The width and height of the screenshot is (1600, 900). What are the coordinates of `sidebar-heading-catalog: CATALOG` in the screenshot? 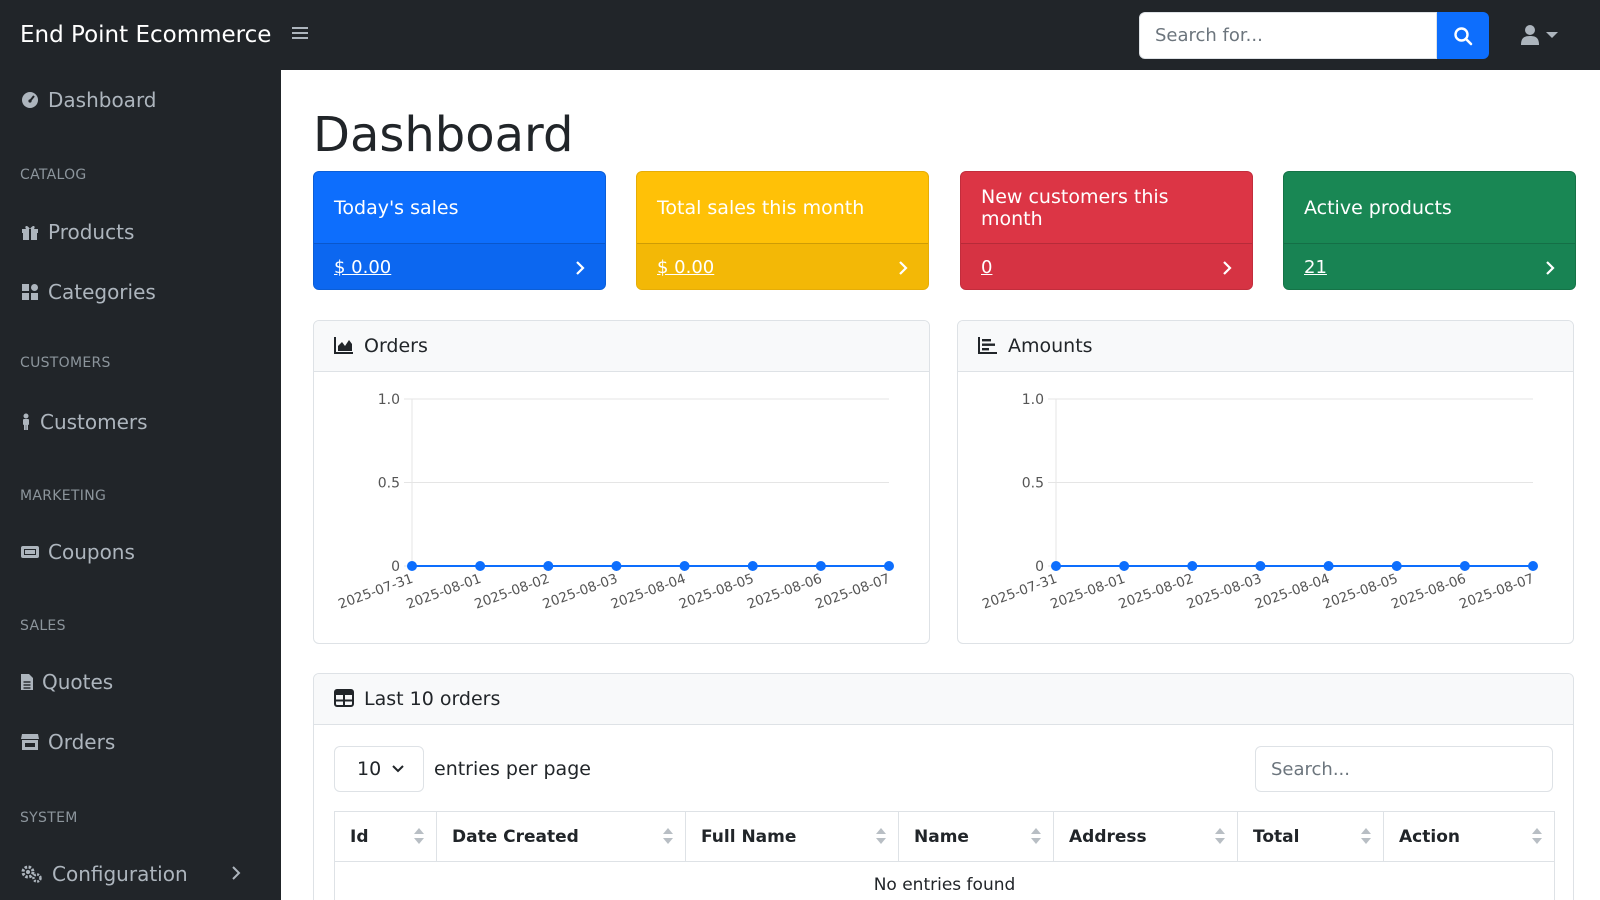 It's located at (53, 175).